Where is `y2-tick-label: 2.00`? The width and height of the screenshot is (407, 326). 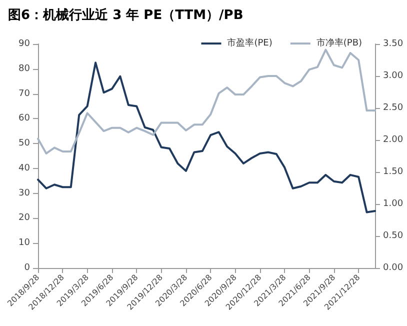 y2-tick-label: 2.00 is located at coordinates (393, 140).